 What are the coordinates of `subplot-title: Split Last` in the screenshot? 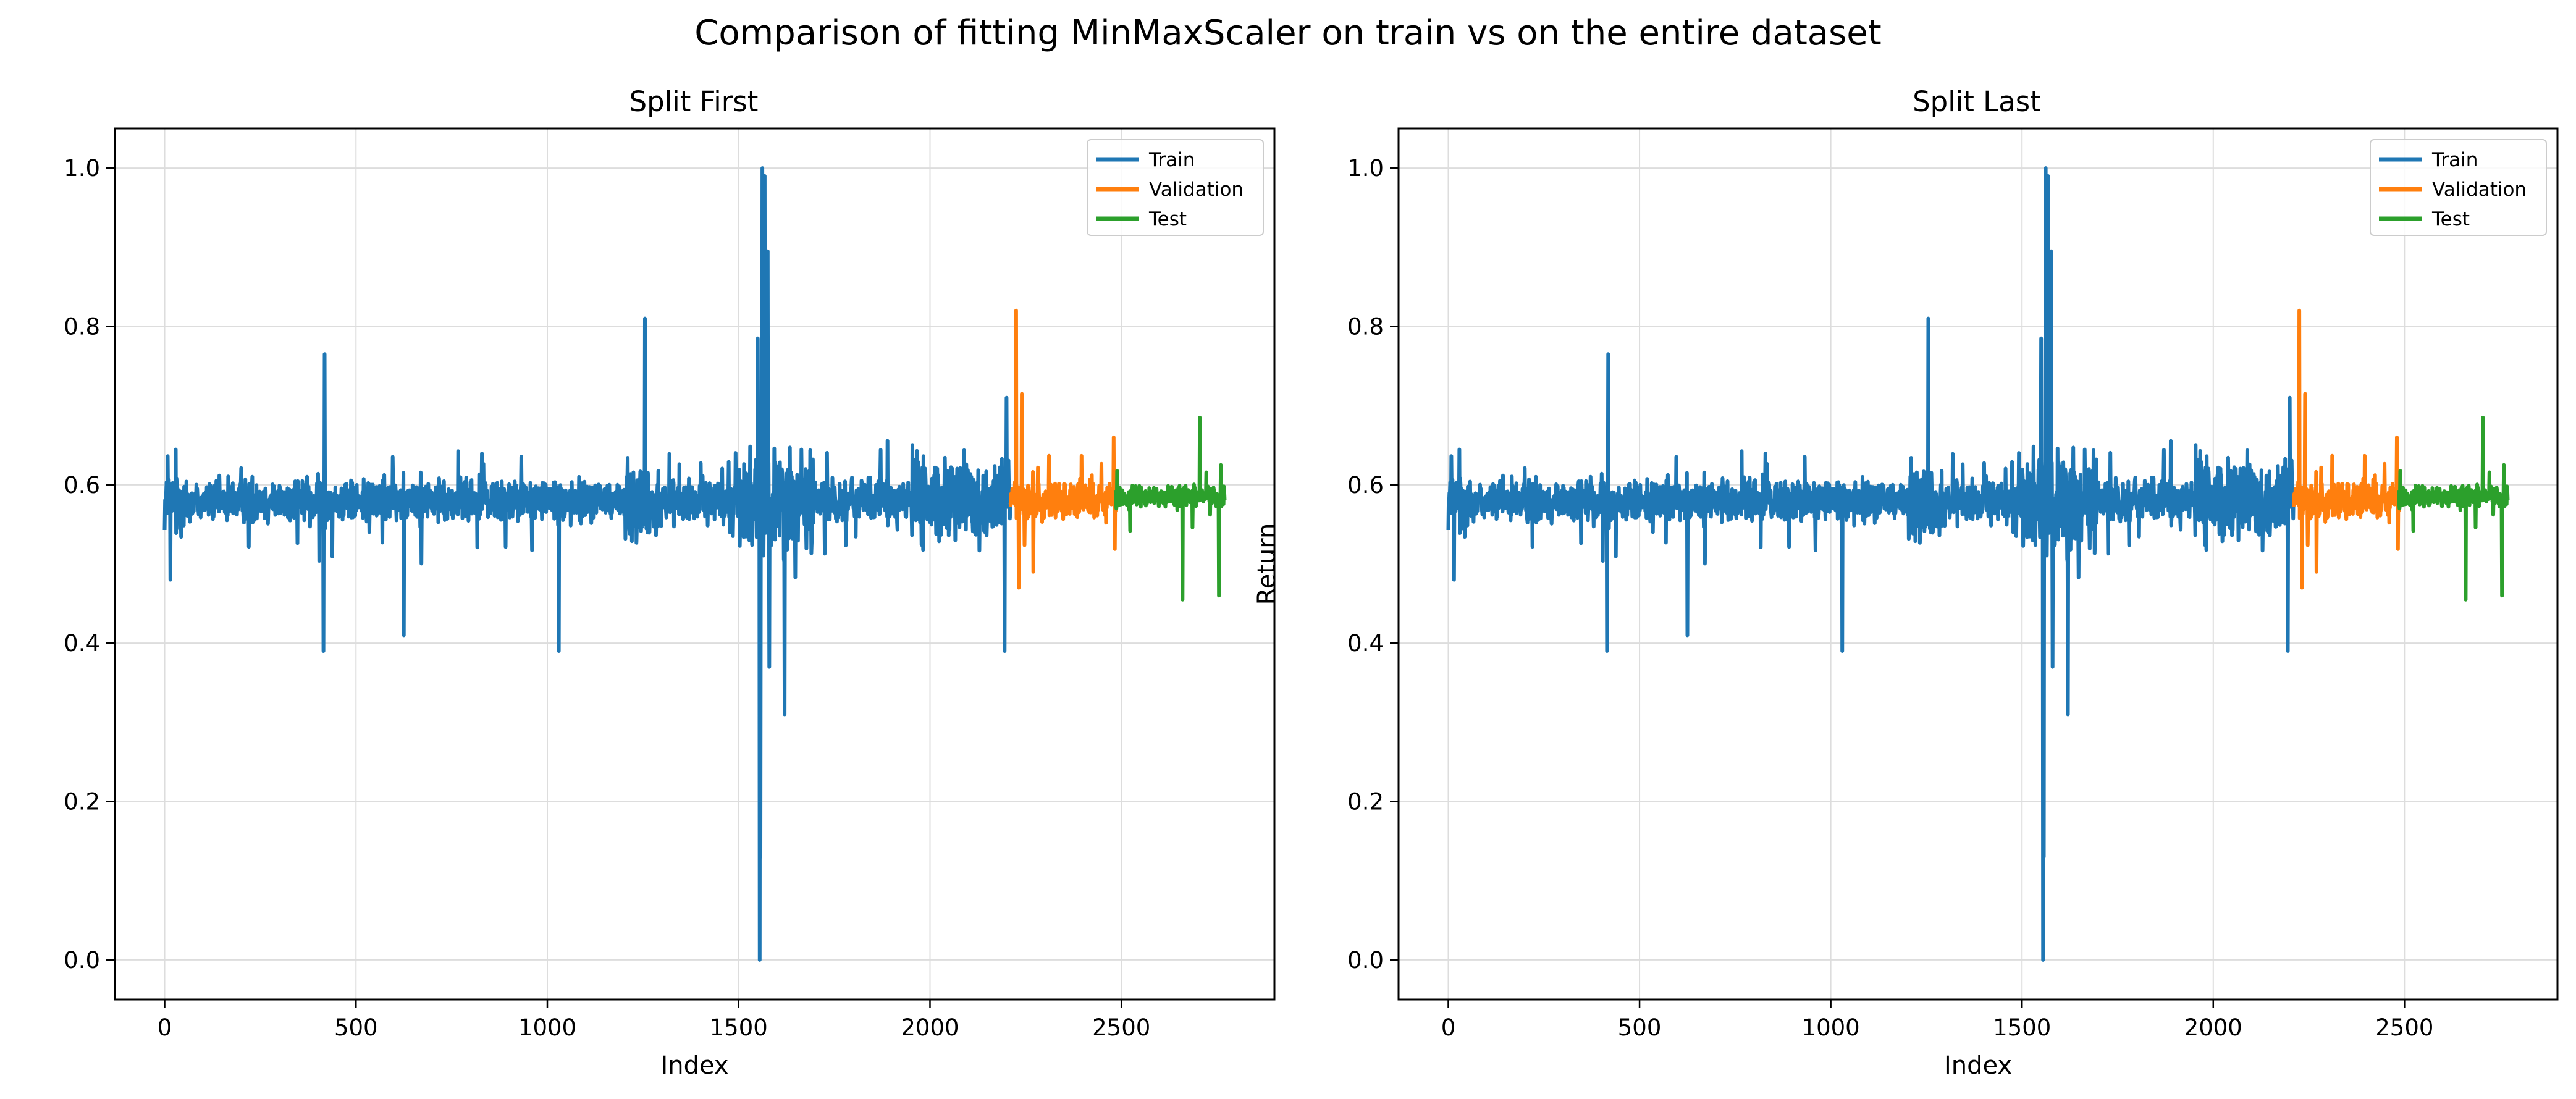 It's located at (1977, 102).